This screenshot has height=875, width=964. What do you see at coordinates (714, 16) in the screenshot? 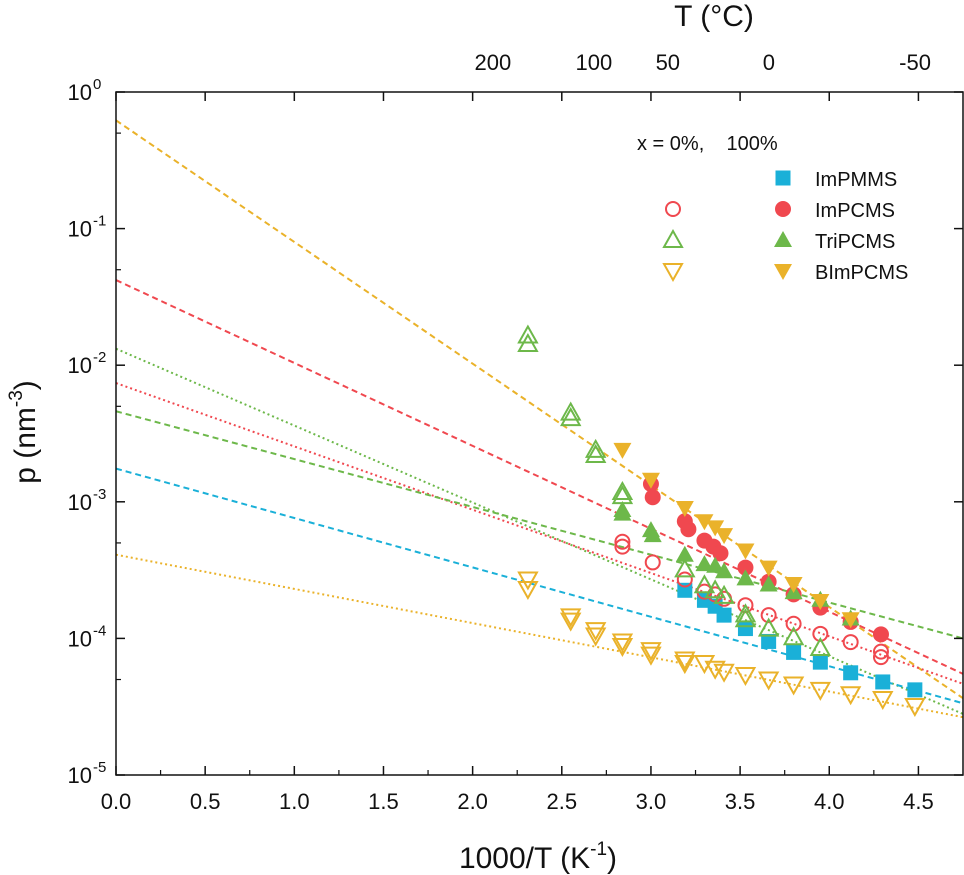
I see `top-axis-title: T (°C)` at bounding box center [714, 16].